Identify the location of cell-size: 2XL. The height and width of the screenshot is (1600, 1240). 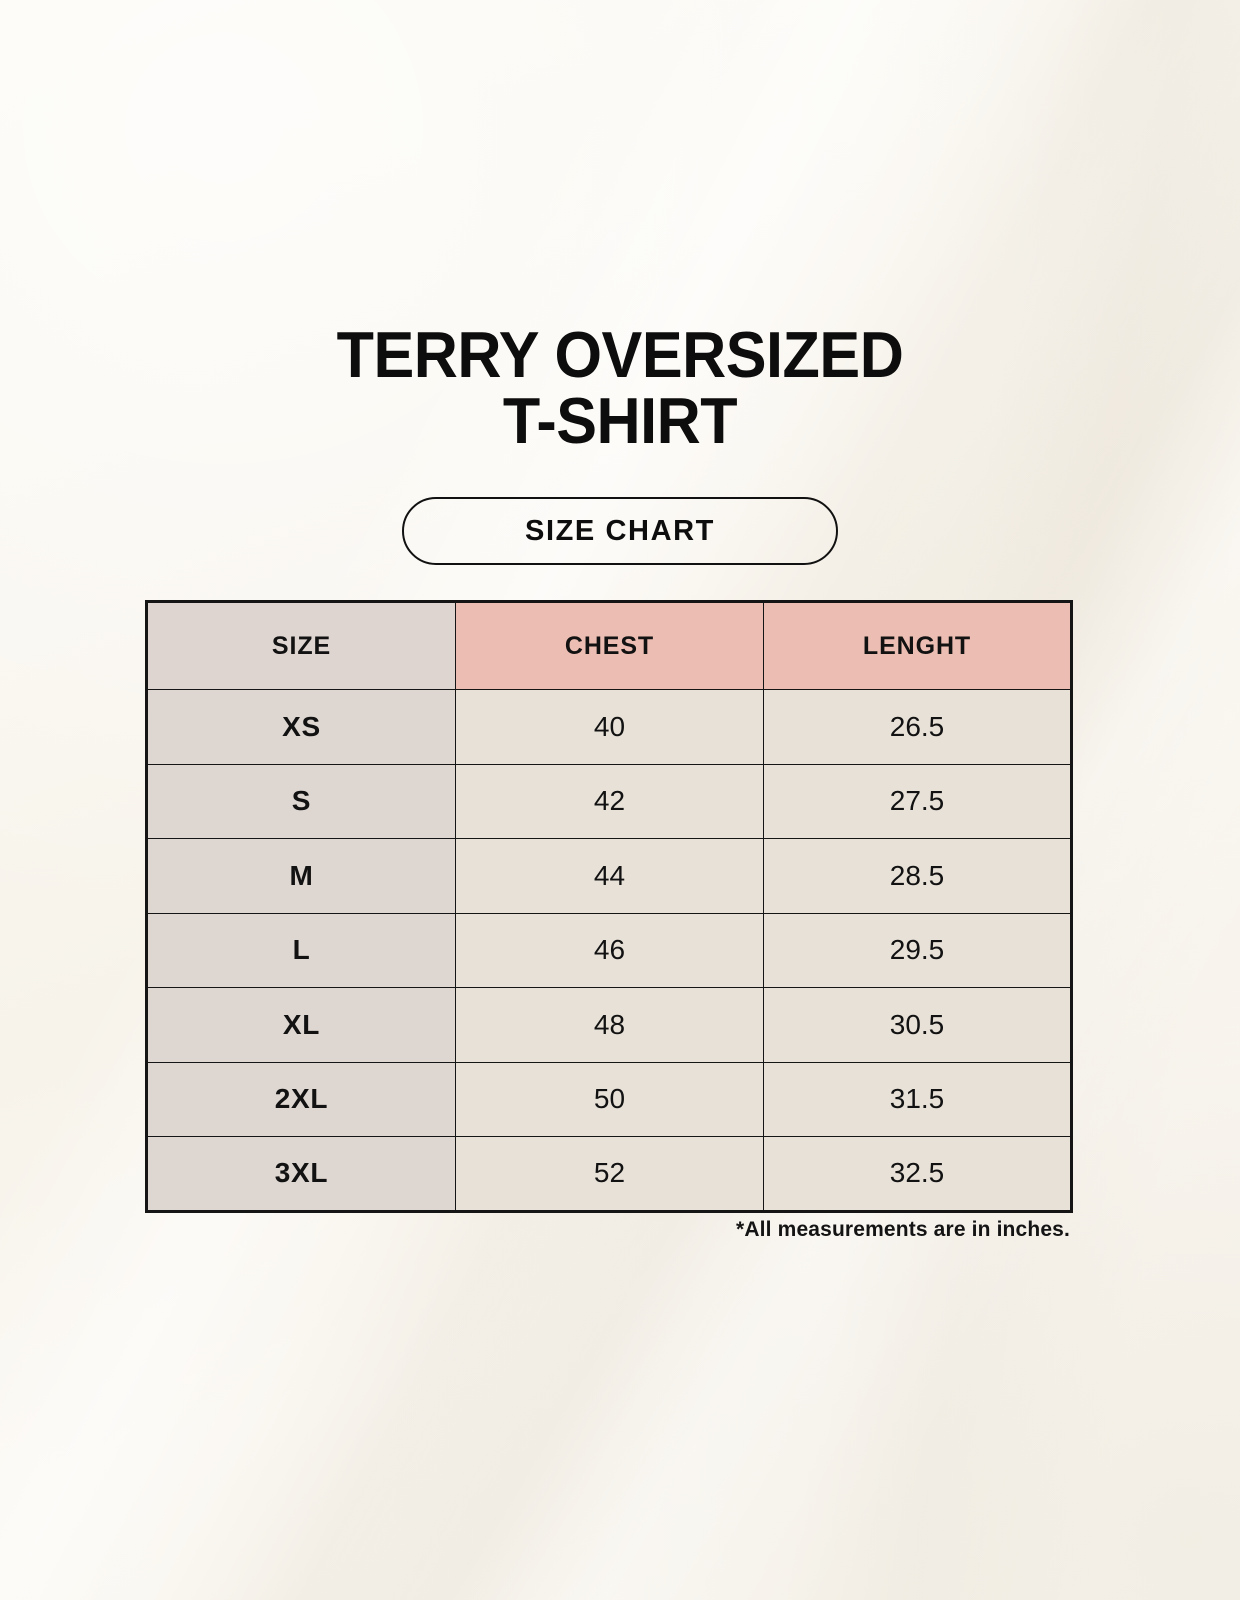
(301, 1099).